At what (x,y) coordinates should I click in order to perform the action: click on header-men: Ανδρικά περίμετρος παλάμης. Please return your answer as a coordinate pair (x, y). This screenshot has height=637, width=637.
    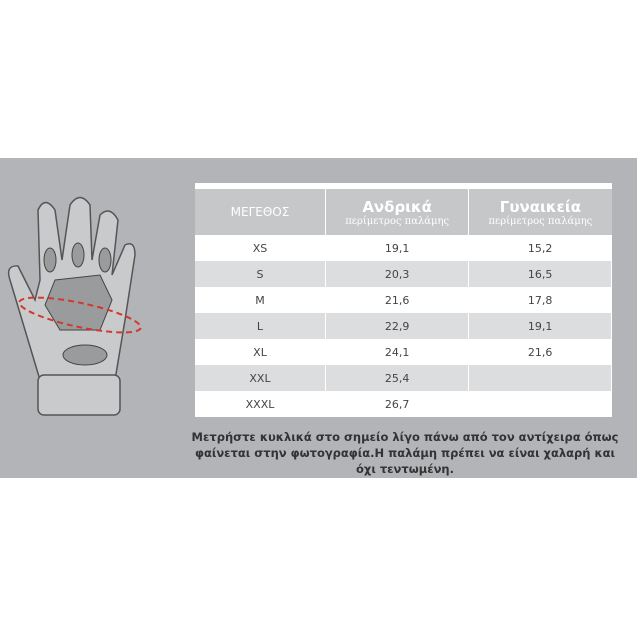
    Looking at the image, I should click on (397, 212).